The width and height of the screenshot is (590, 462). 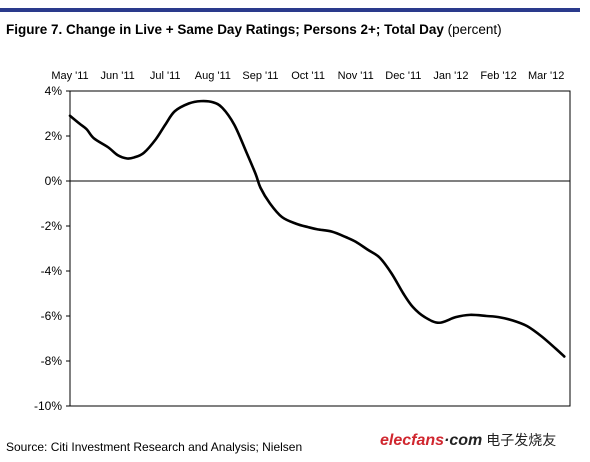 I want to click on y-axis-labels: 4% 2% 0% -2% -4% -6% -8% -10%, so click(x=48, y=248).